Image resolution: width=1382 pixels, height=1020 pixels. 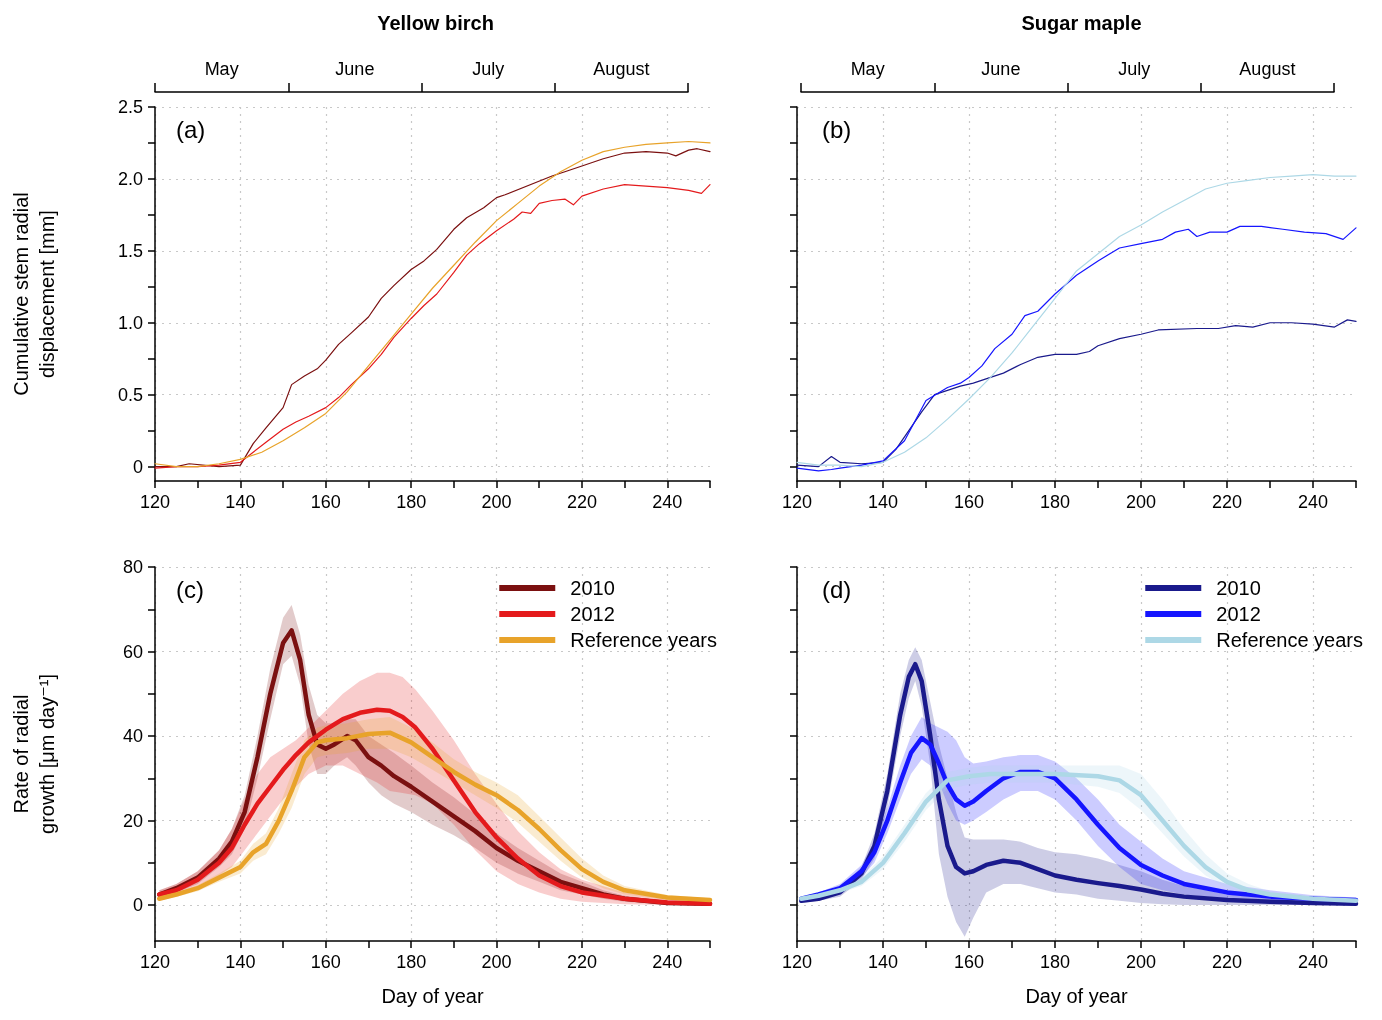 I want to click on y-tick-label: 20, so click(x=132, y=820).